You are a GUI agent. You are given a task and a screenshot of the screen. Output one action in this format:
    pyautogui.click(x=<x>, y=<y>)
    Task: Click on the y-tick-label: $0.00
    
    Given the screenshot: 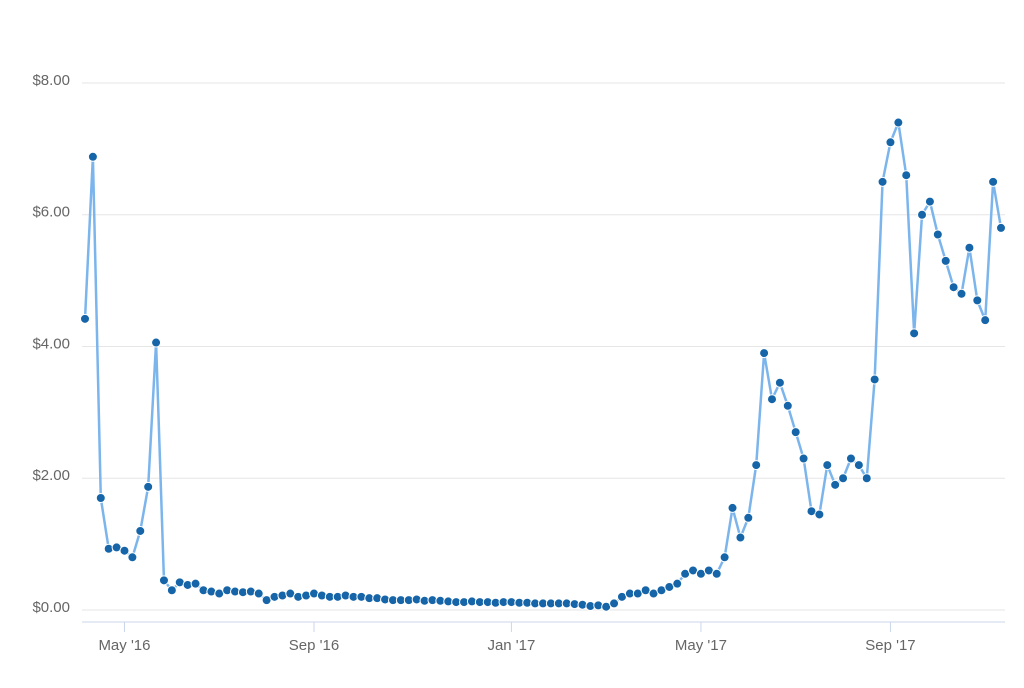 What is the action you would take?
    pyautogui.click(x=51, y=607)
    